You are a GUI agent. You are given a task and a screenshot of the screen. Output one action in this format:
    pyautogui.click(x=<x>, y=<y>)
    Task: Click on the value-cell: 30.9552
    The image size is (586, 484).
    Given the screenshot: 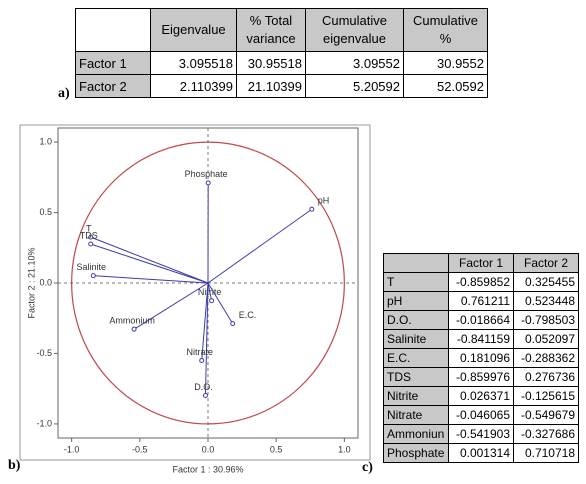 What is the action you would take?
    pyautogui.click(x=445, y=63)
    